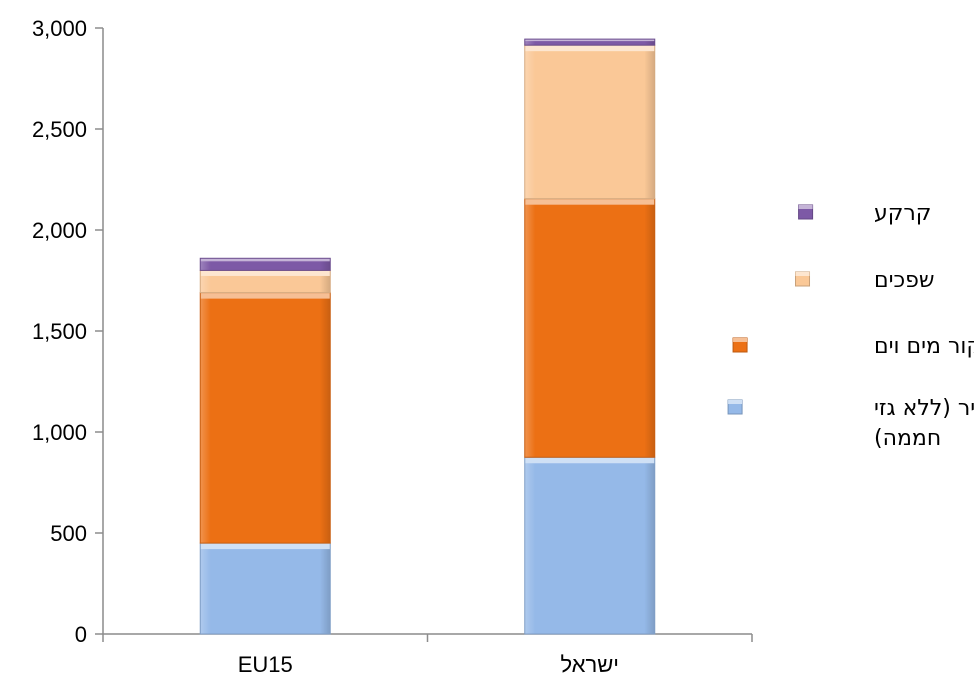 The image size is (974, 681). Describe the element at coordinates (59, 432) in the screenshot. I see `y-tick-label: 1,000` at that location.